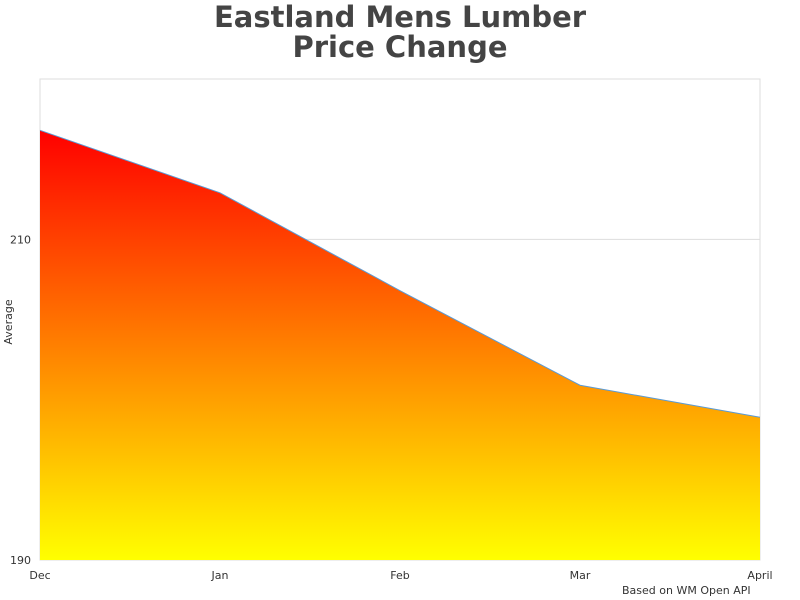  I want to click on x-axis-ticks: Dec Jan Feb Mar April, so click(400, 575).